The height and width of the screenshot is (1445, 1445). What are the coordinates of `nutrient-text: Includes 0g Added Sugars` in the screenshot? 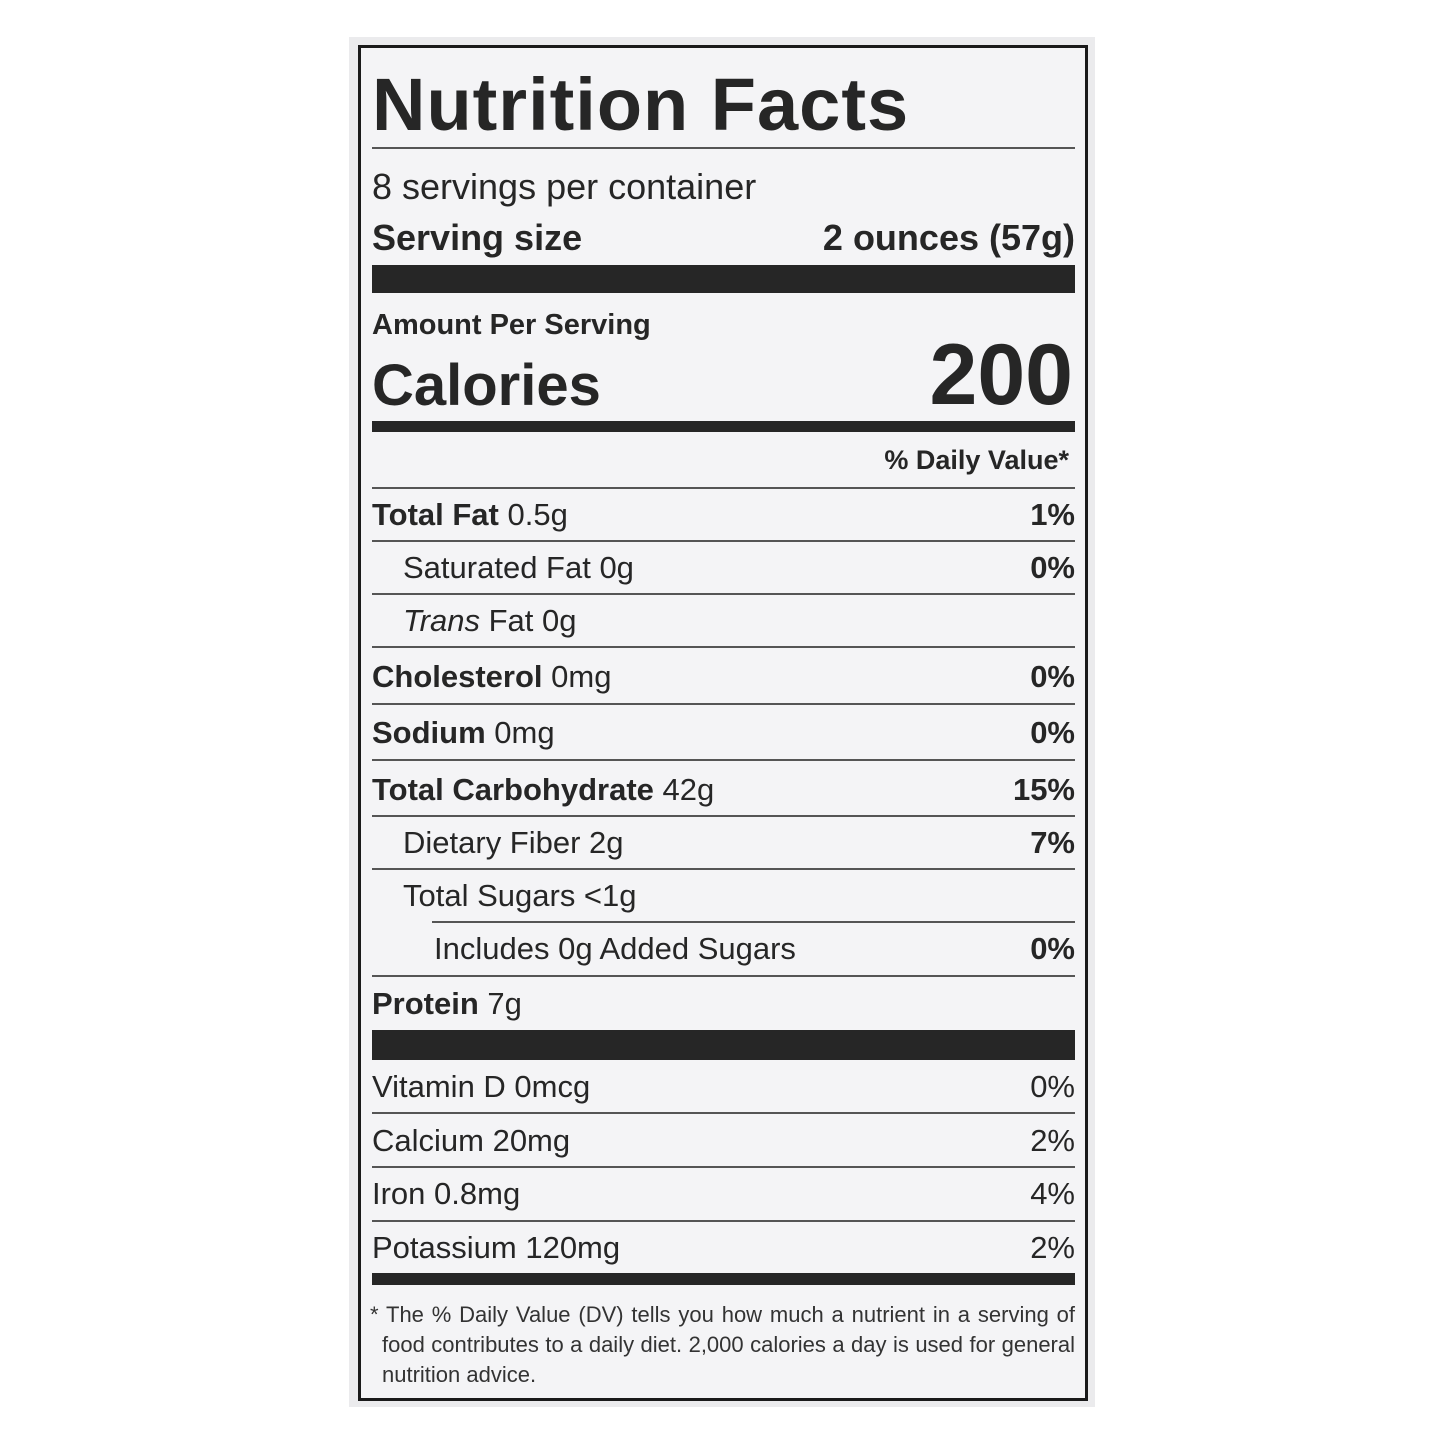 It's located at (615, 948).